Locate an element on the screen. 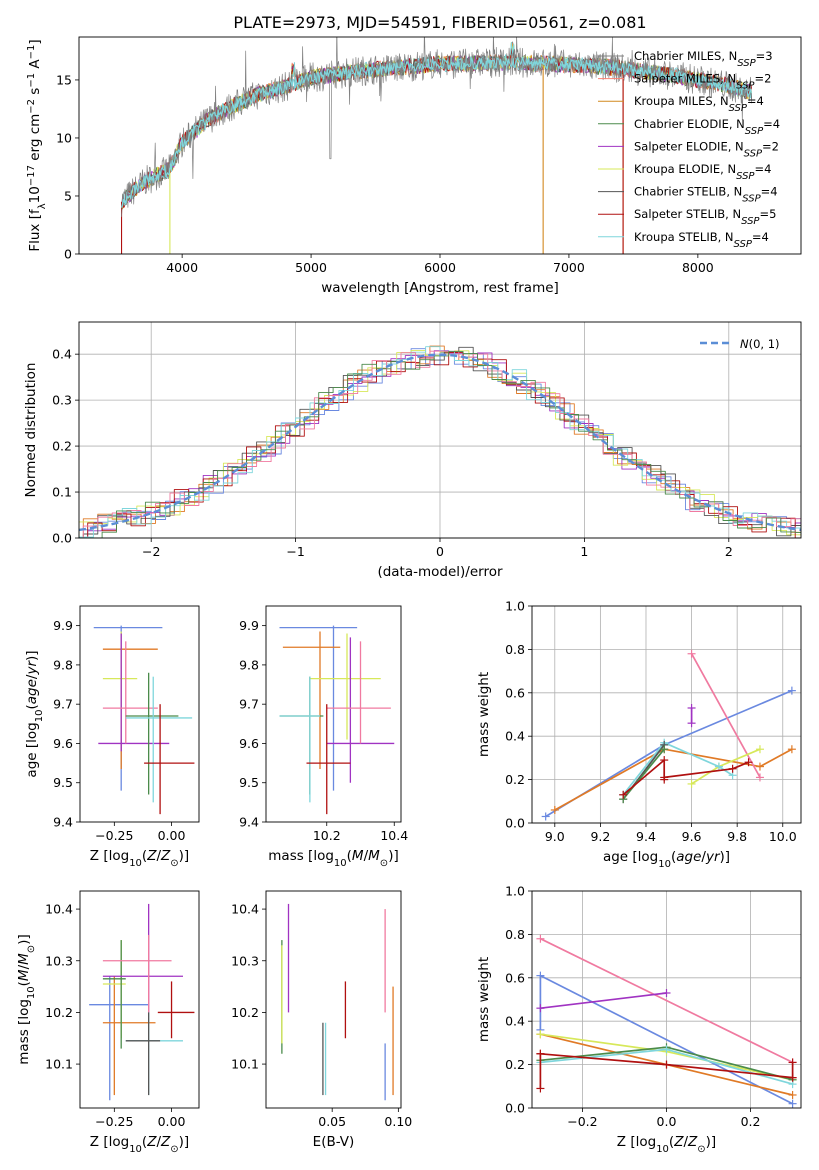 This screenshot has height=1170, width=819. x-tick-label: 0.0 is located at coordinates (667, 1121).